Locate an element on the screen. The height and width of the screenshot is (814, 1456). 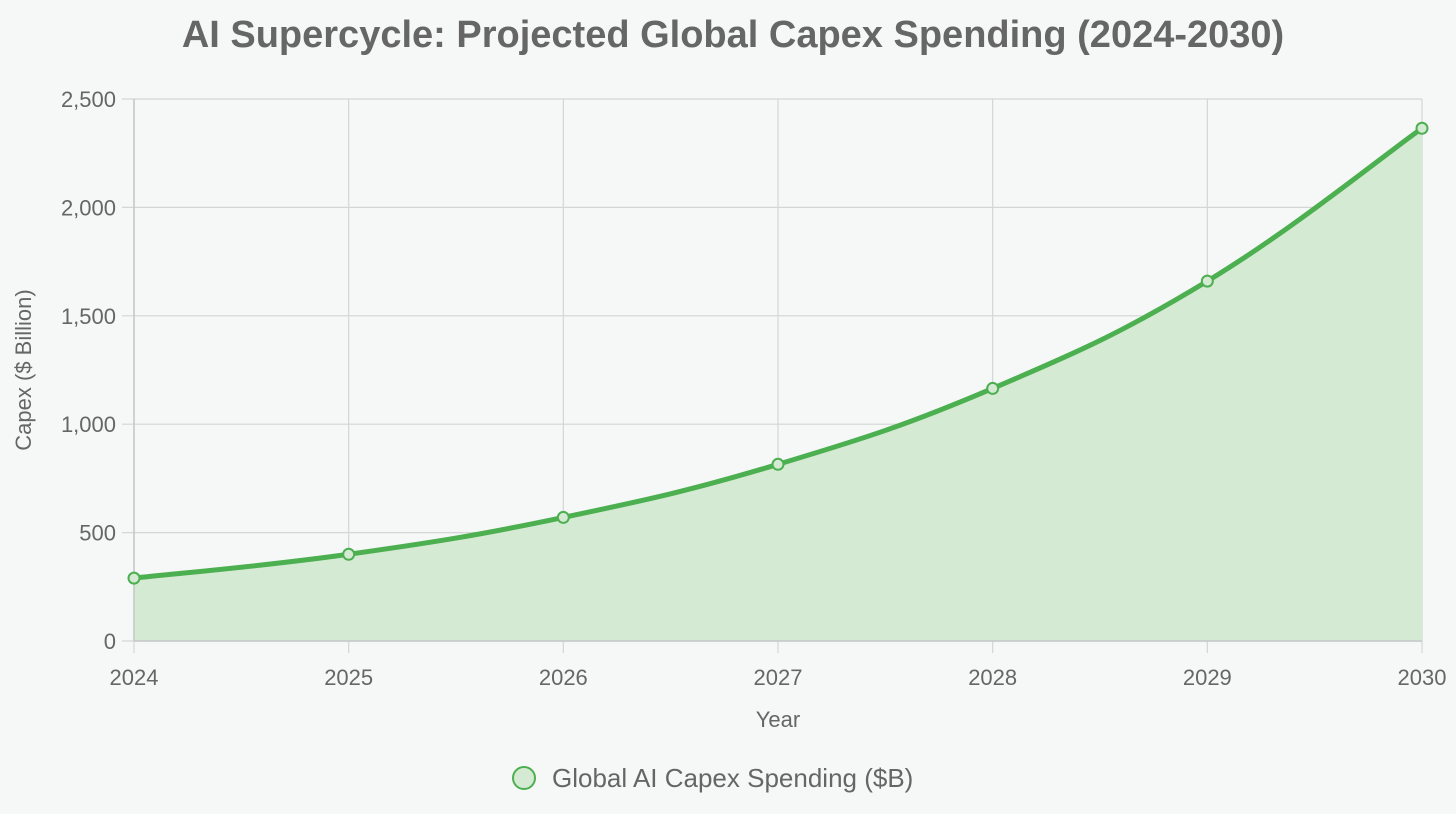
y-tick-label: 2,000 is located at coordinates (88, 207).